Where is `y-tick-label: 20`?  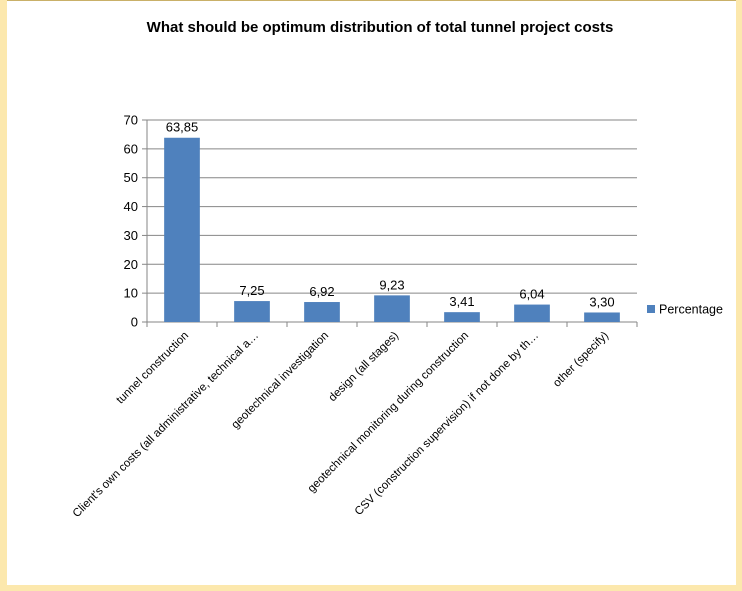 y-tick-label: 20 is located at coordinates (131, 264).